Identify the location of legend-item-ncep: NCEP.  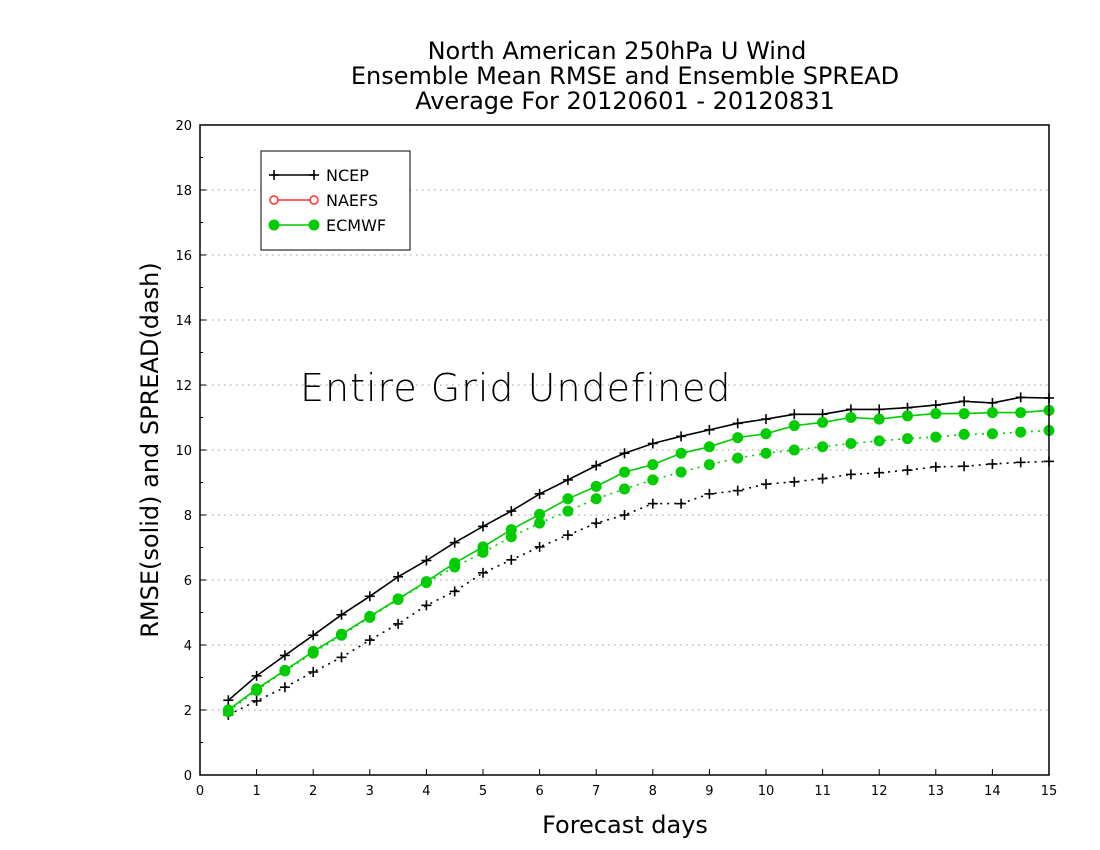
(319, 175).